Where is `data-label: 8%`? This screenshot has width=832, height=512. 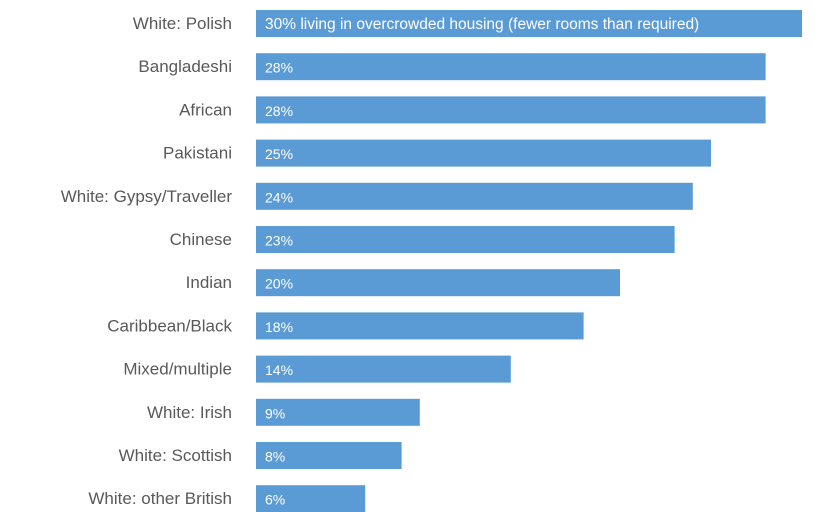 data-label: 8% is located at coordinates (275, 457).